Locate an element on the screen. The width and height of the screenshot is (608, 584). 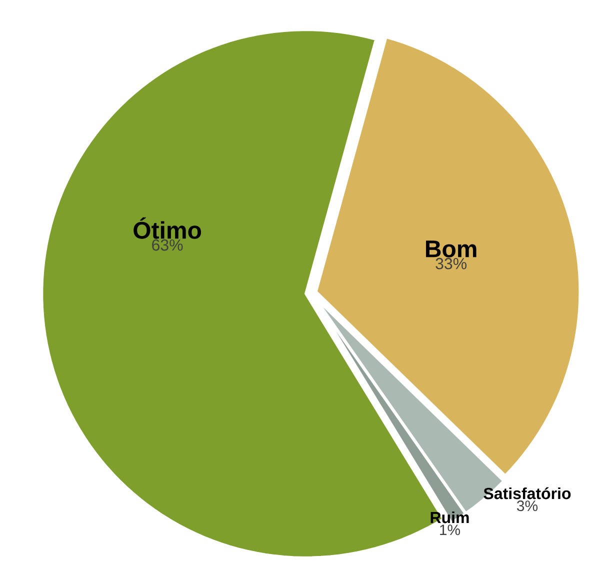
slice-label: Satisfatório is located at coordinates (527, 493).